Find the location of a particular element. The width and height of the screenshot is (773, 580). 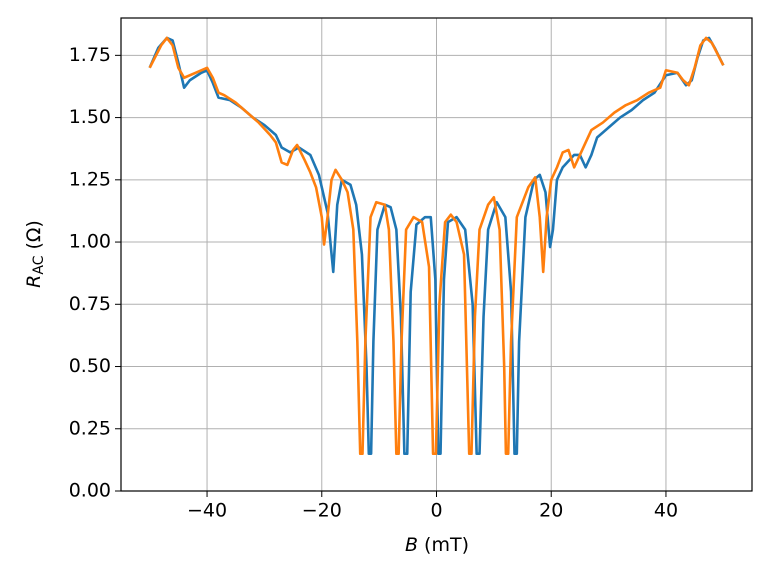

y-tick-label: 0.75 is located at coordinates (90, 304).